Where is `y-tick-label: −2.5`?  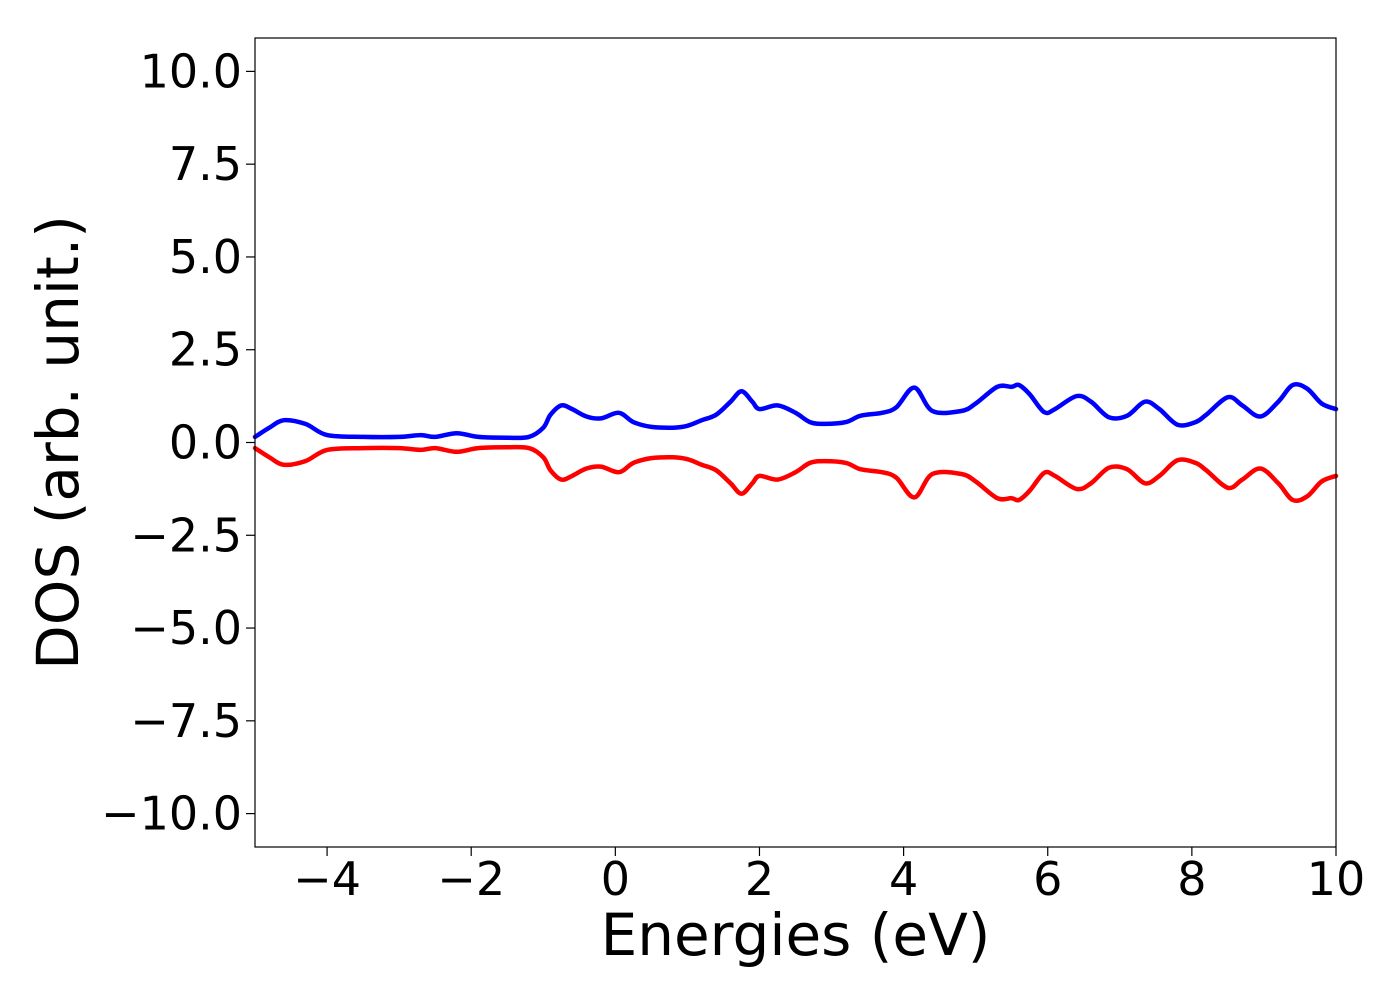
y-tick-label: −2.5 is located at coordinates (186, 535).